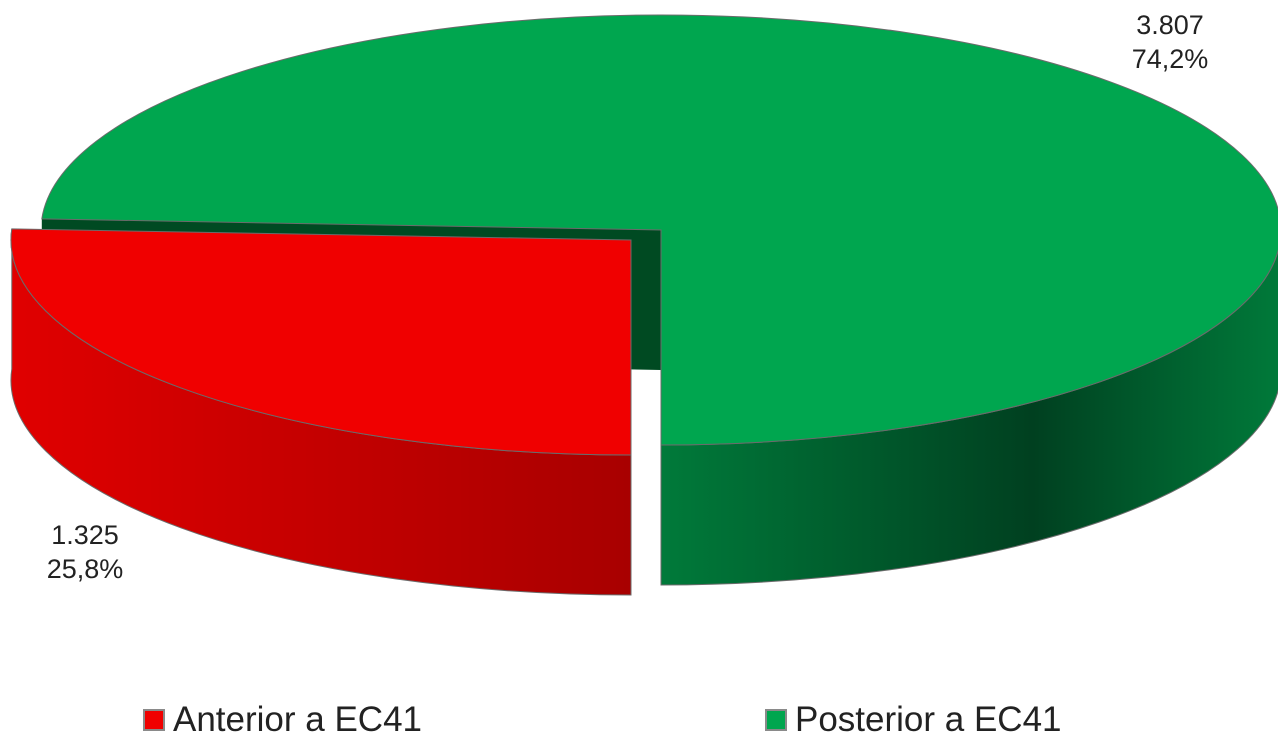  I want to click on legend-label-posterior: Posterior a EC41, so click(928, 719).